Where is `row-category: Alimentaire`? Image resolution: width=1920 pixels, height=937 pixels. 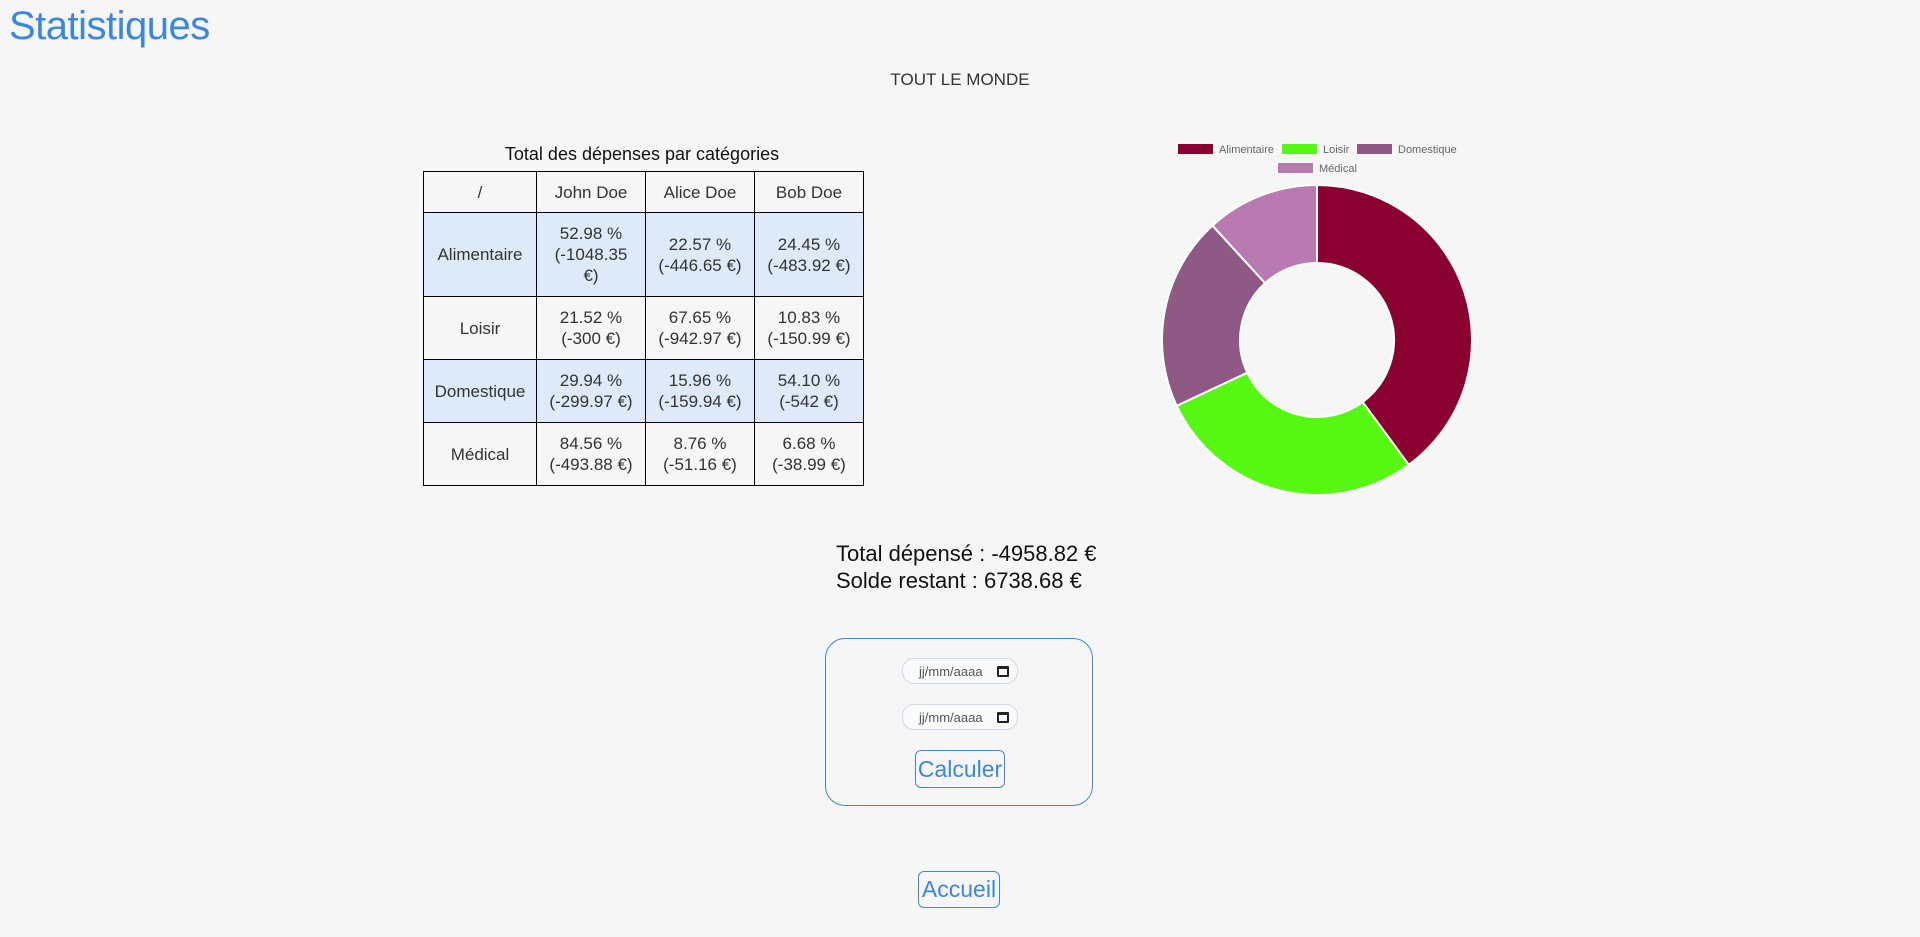
row-category: Alimentaire is located at coordinates (480, 254).